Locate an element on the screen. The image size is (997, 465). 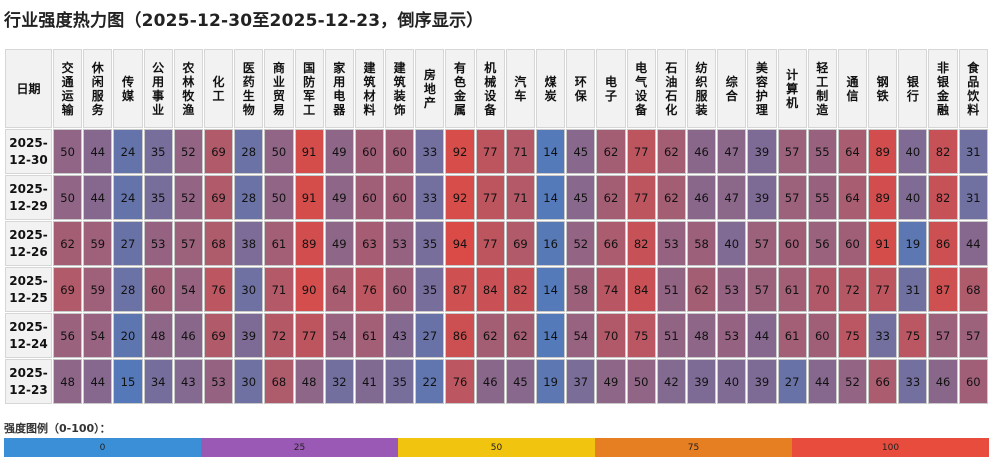
column-header: 煤炭 is located at coordinates (551, 88).